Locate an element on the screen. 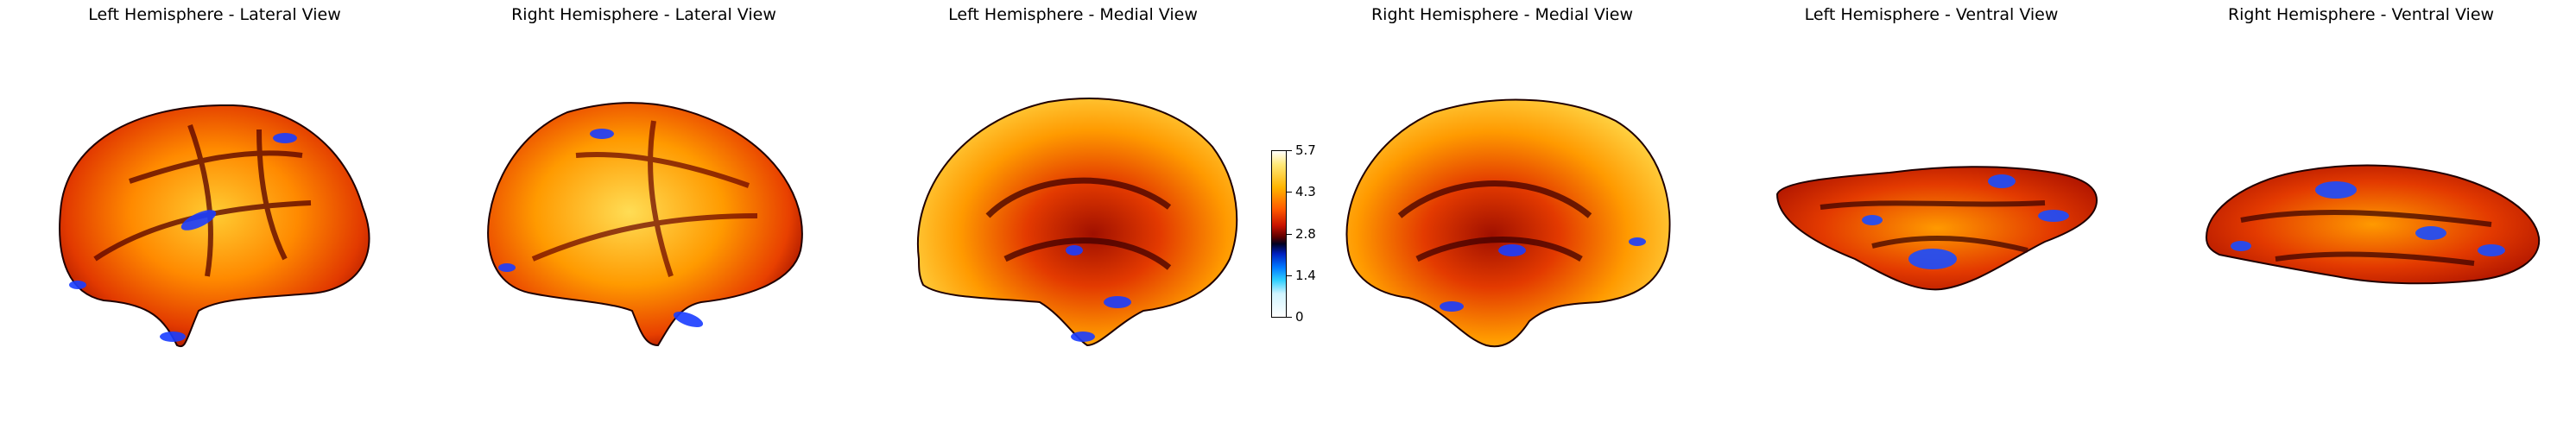 This screenshot has height=442, width=2576. brain-surface-right-lateral is located at coordinates (645, 225).